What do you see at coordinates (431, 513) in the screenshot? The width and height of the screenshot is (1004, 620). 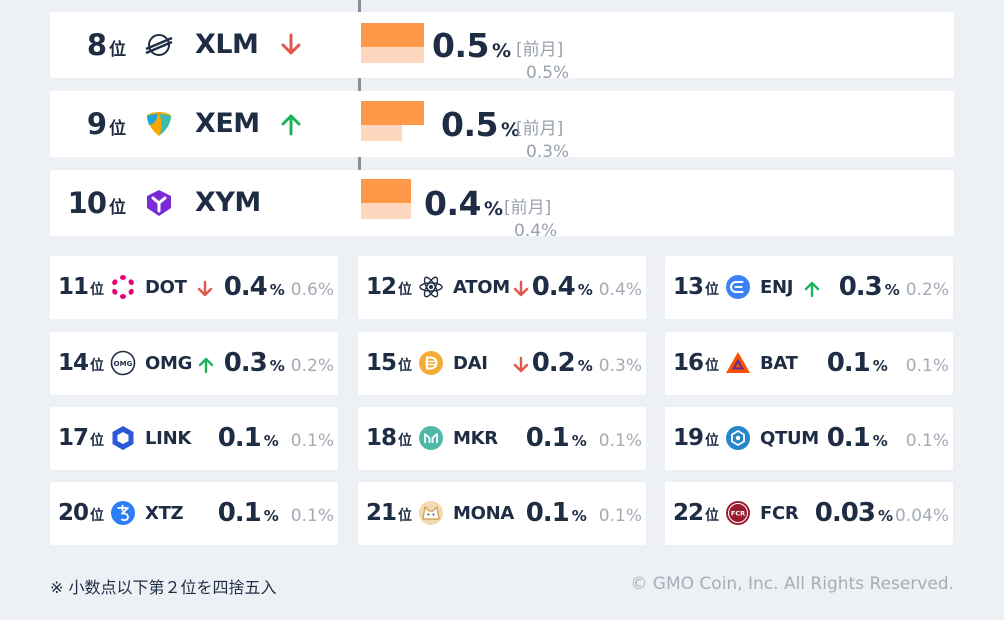 I see `monacoin-icon` at bounding box center [431, 513].